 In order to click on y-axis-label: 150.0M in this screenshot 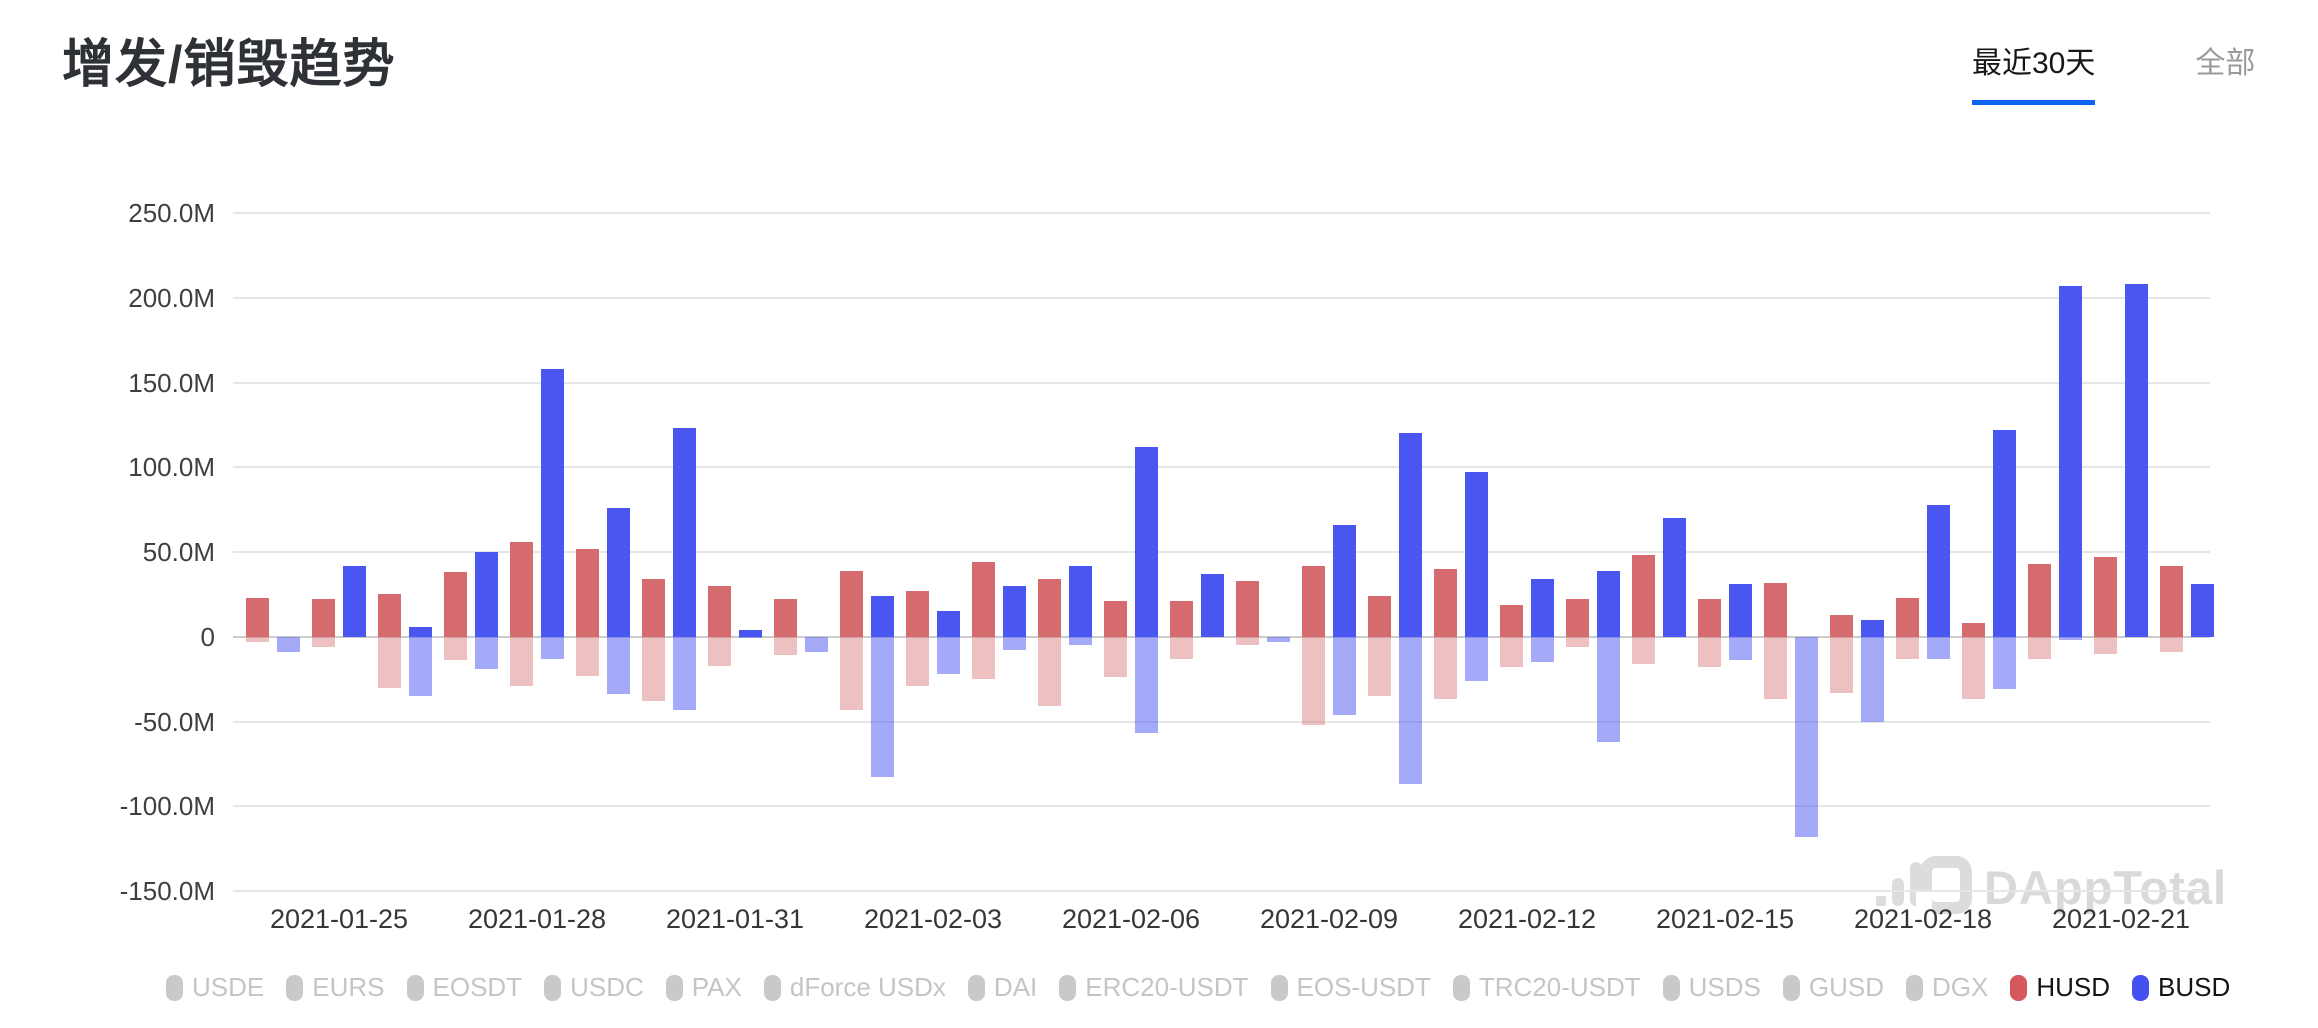, I will do `click(171, 382)`.